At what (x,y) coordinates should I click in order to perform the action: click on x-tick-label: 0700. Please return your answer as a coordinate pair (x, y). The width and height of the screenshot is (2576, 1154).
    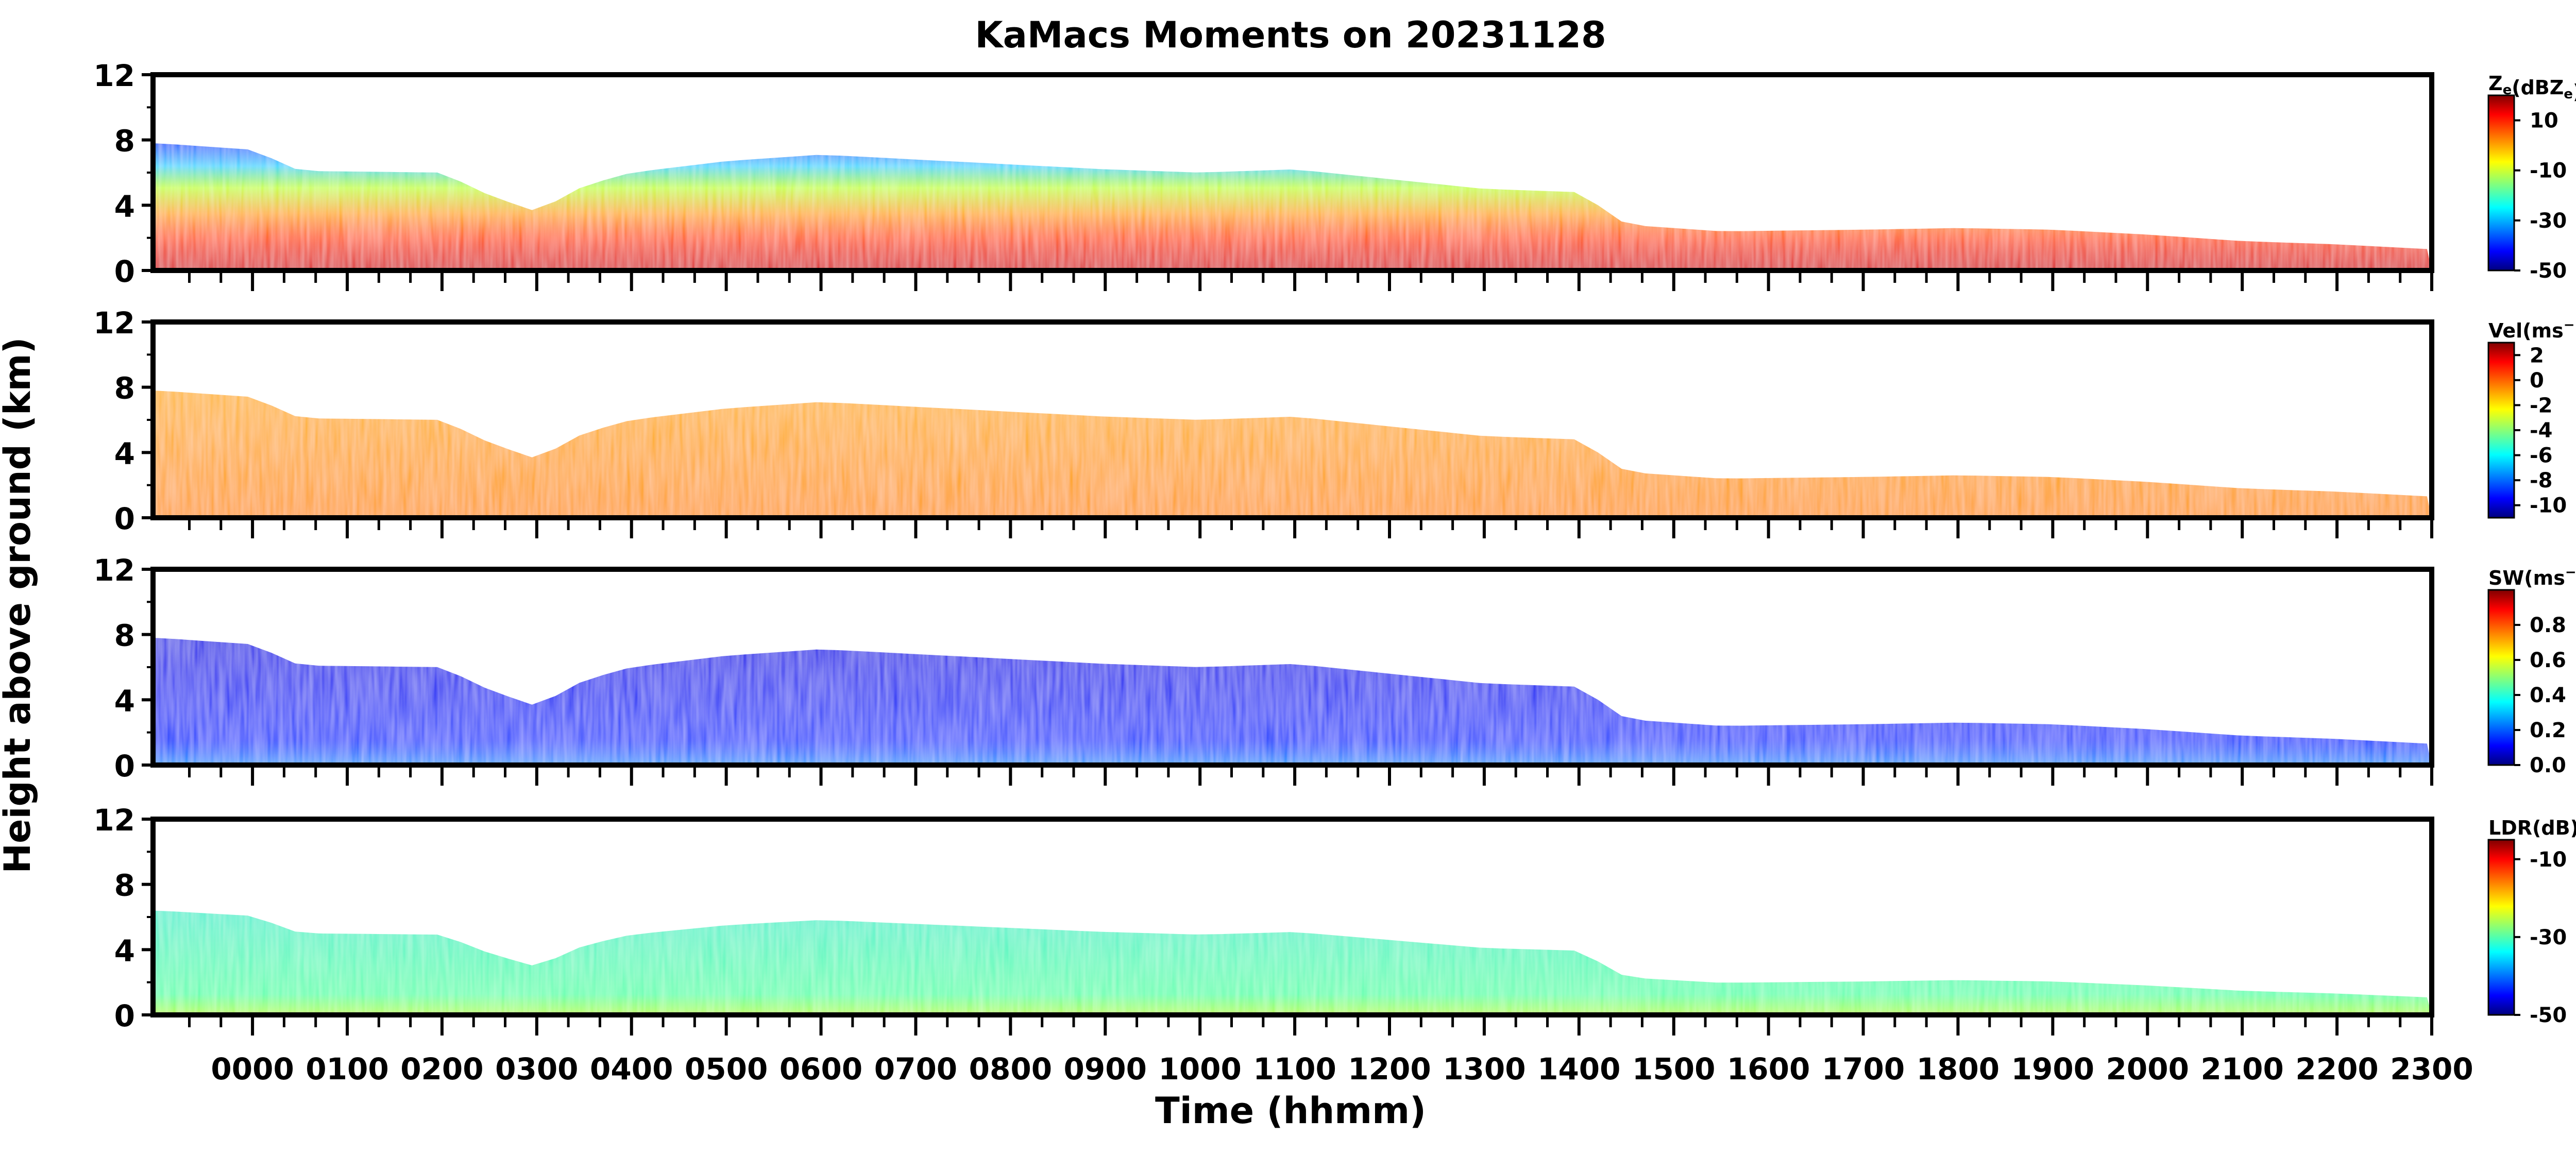
    Looking at the image, I should click on (915, 1069).